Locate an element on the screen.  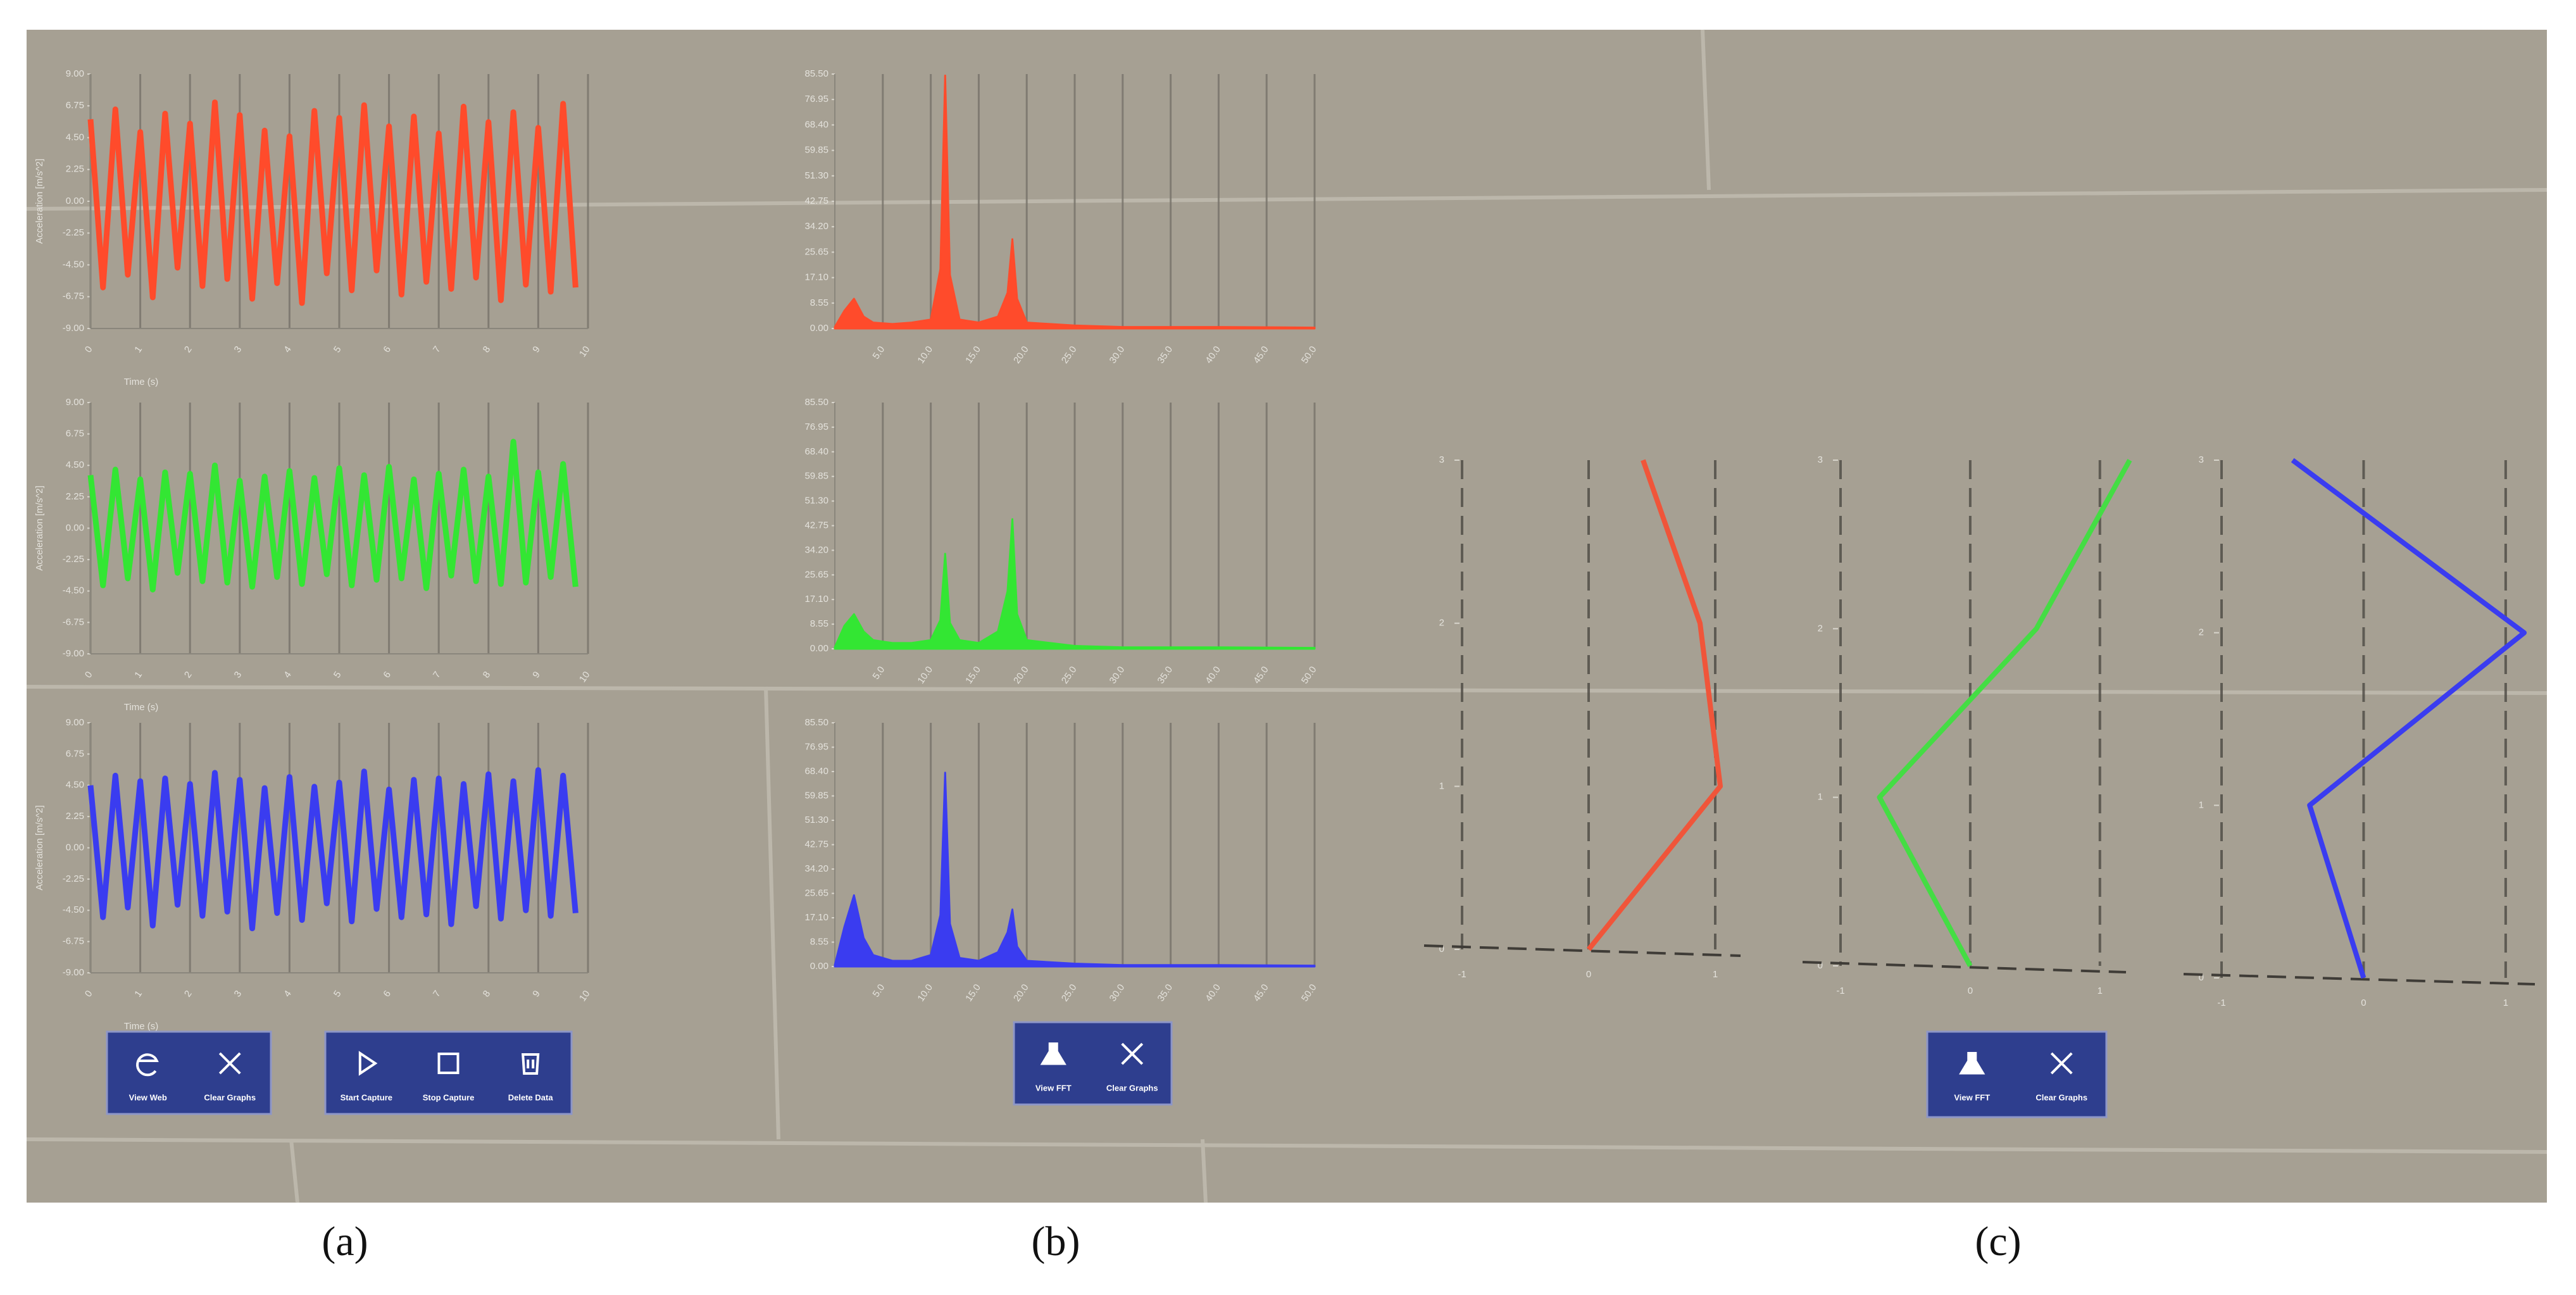
button-label: Stop Capture is located at coordinates (449, 1097).